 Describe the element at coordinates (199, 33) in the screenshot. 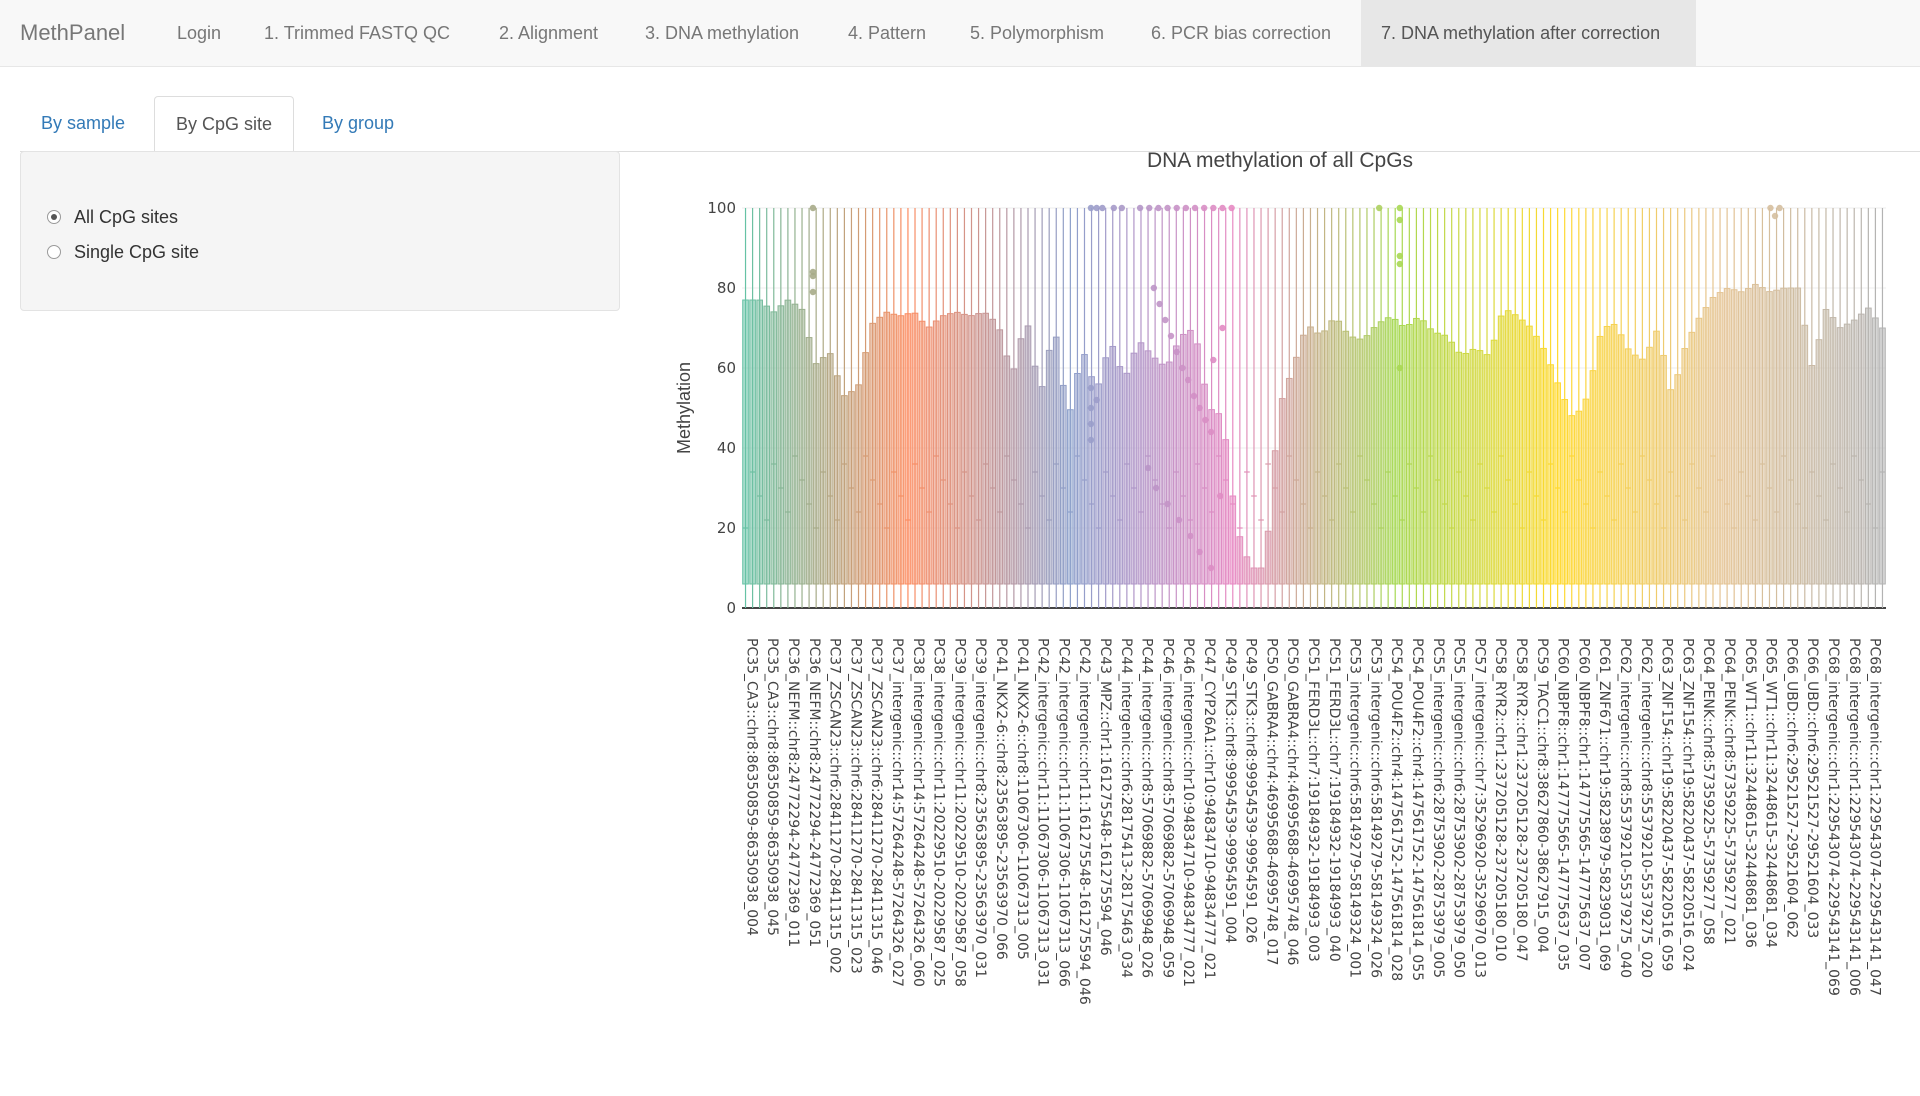

I see `nav-login: Login` at that location.